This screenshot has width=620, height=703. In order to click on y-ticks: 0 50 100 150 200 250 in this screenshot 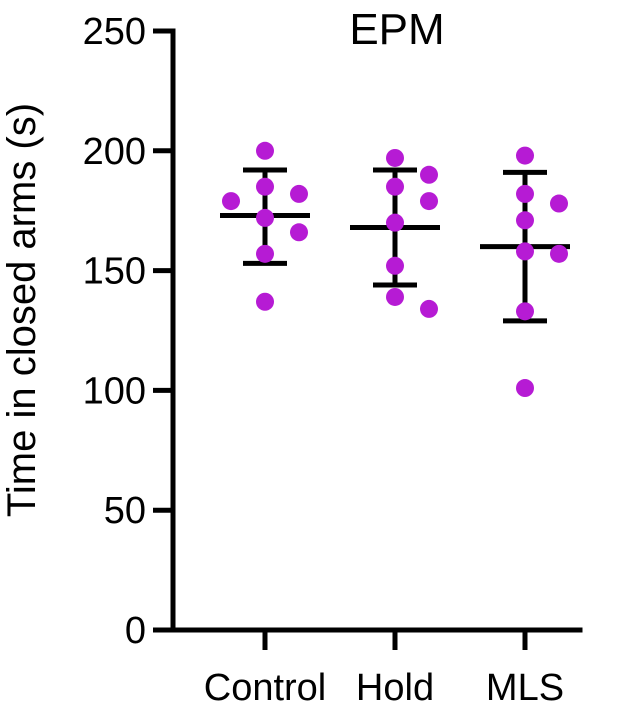, I will do `click(128, 331)`.